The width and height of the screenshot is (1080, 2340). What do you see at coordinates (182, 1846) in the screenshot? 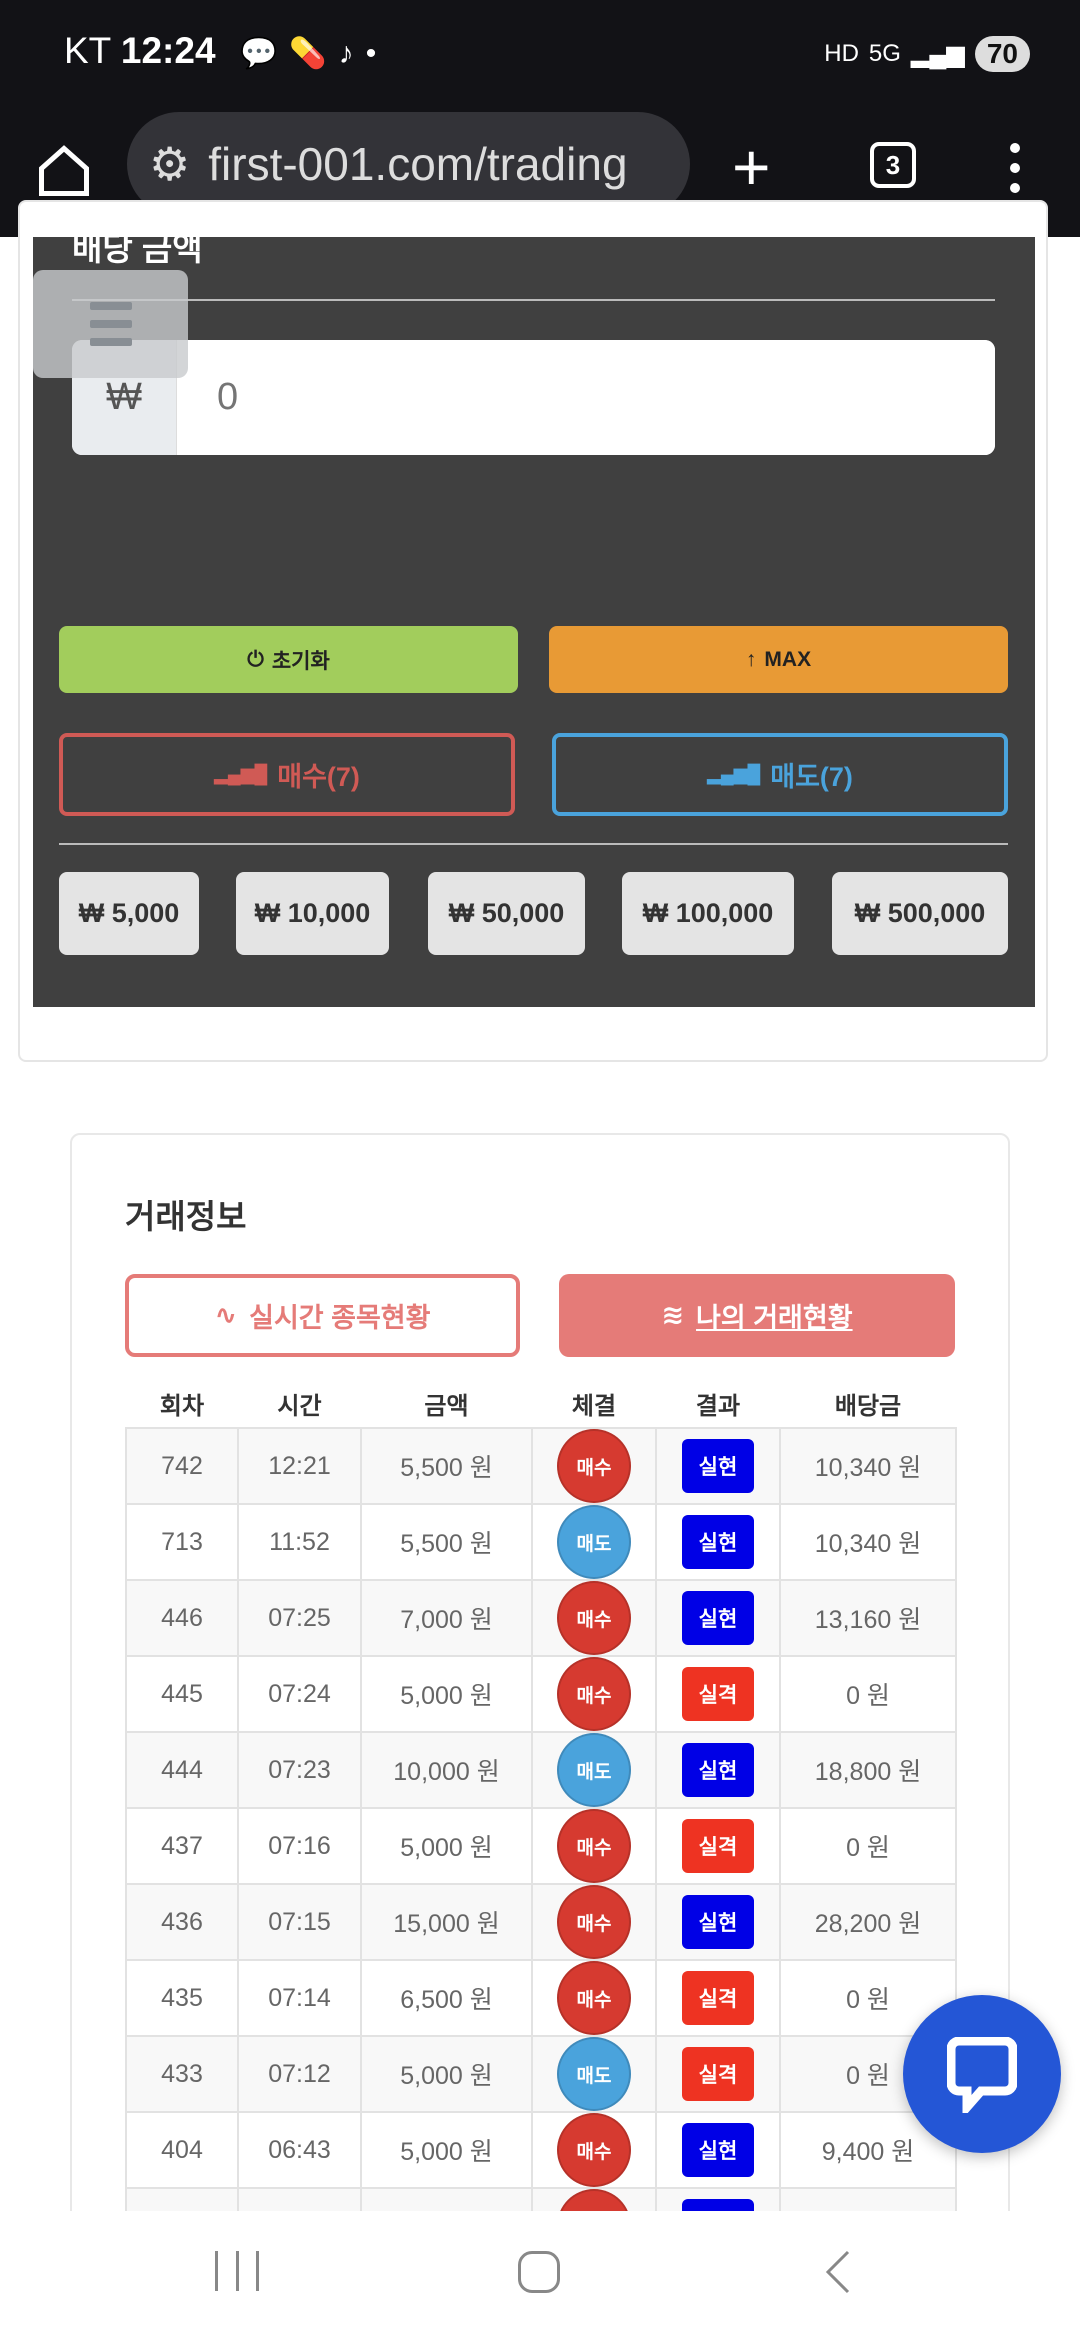
I see `cell-round: 437` at bounding box center [182, 1846].